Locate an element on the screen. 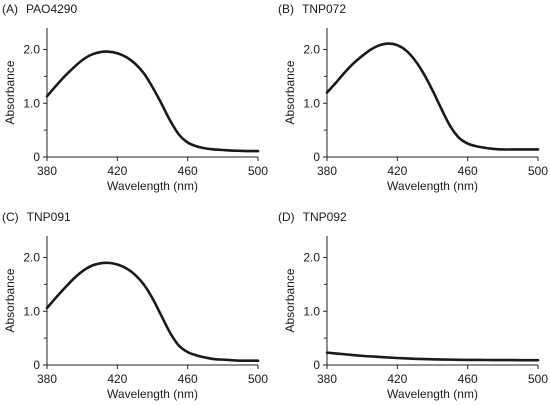  panel-label: (A) PAO4290 is located at coordinates (39, 9).